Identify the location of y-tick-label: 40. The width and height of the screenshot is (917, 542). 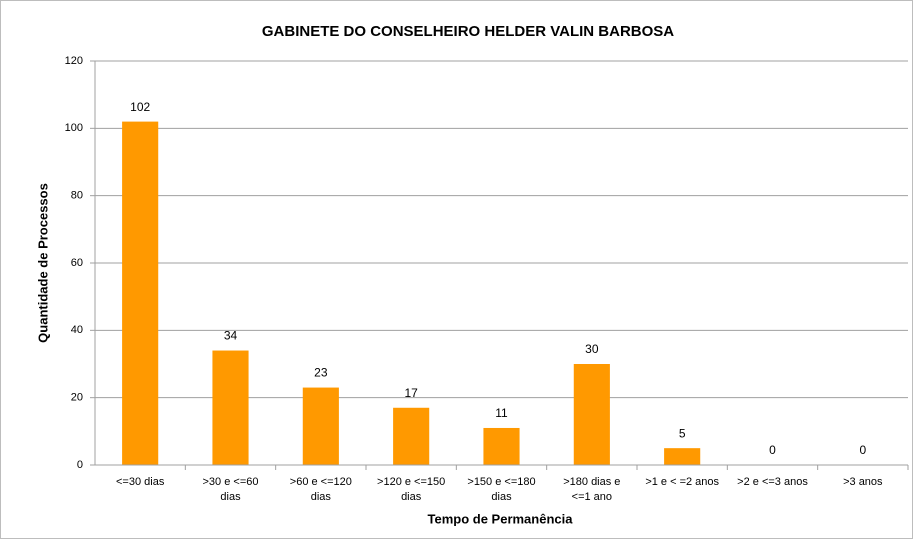
(77, 330).